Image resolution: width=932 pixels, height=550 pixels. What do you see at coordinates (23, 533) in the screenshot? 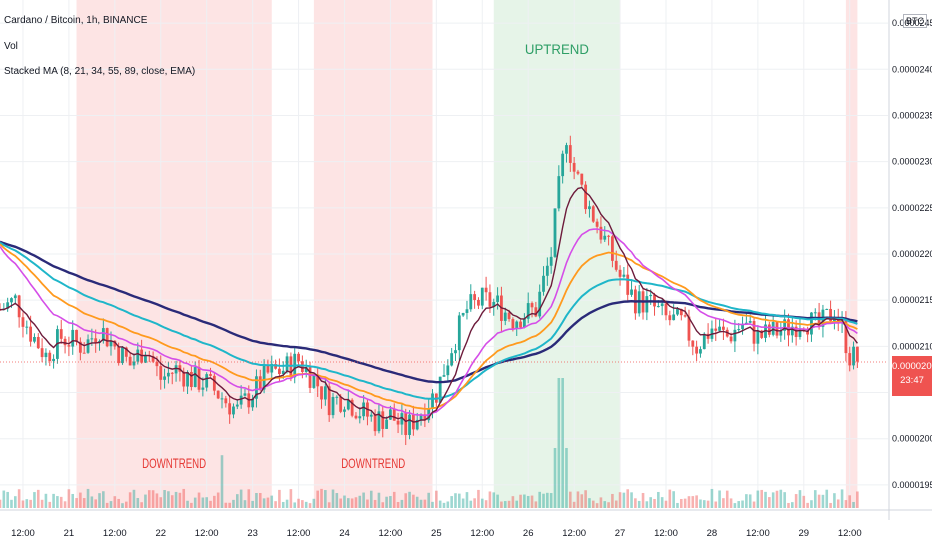
I see `x-tick-label-0: 12:00` at bounding box center [23, 533].